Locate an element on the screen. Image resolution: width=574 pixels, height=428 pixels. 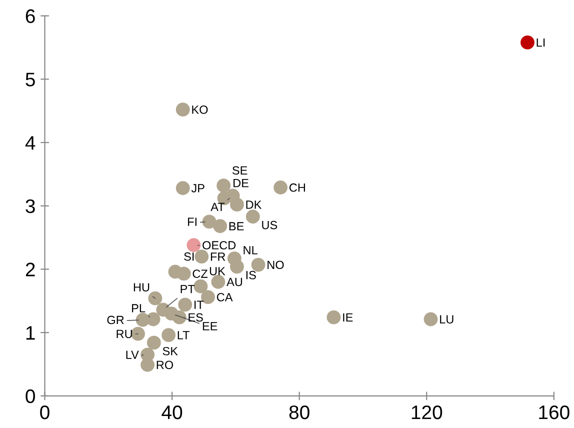
data-label: IT is located at coordinates (199, 304).